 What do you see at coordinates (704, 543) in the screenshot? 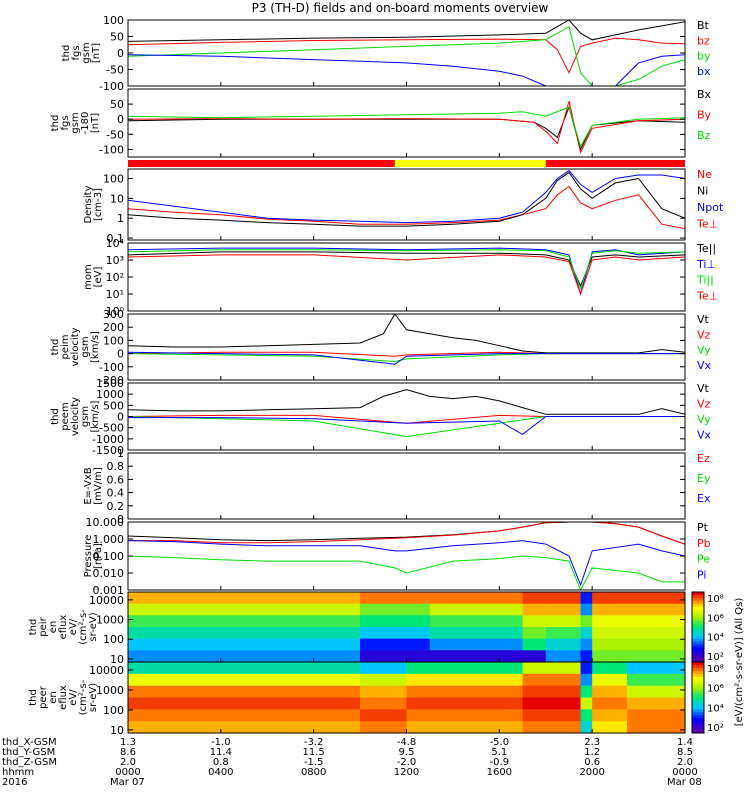
I see `legend-pressure-Pb: Pb` at bounding box center [704, 543].